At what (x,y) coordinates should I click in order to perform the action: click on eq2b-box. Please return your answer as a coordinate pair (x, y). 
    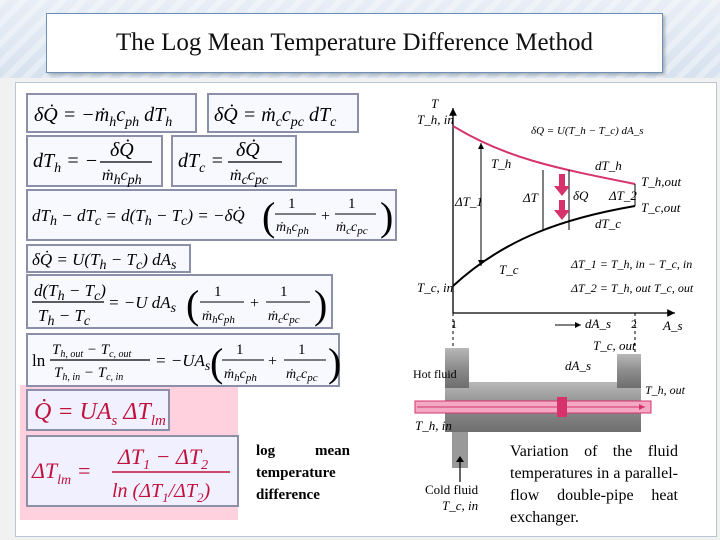
    Looking at the image, I should click on (234, 161).